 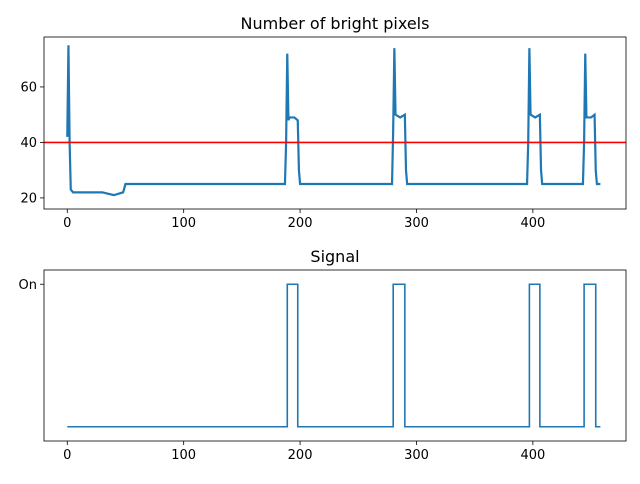 What do you see at coordinates (28, 87) in the screenshot?
I see `y-tick-label: 60` at bounding box center [28, 87].